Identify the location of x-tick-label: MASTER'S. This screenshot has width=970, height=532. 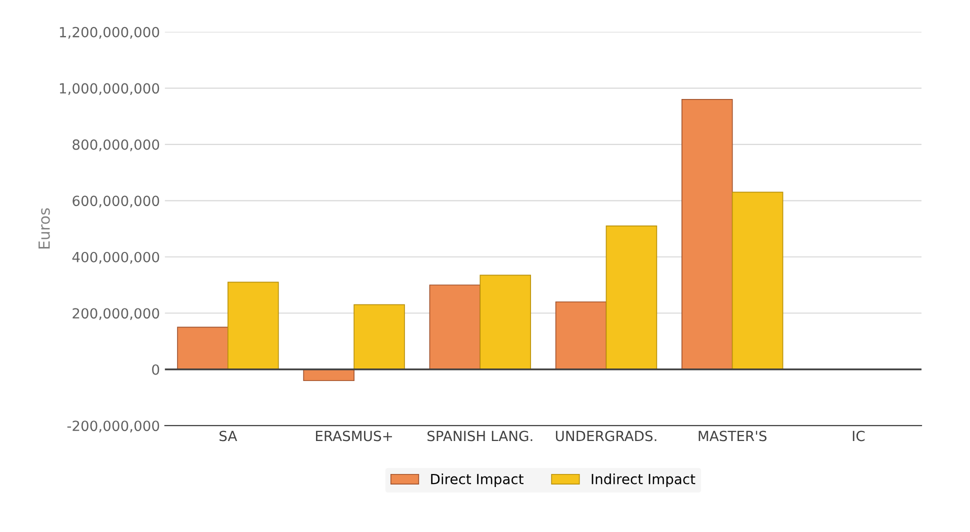
(732, 436).